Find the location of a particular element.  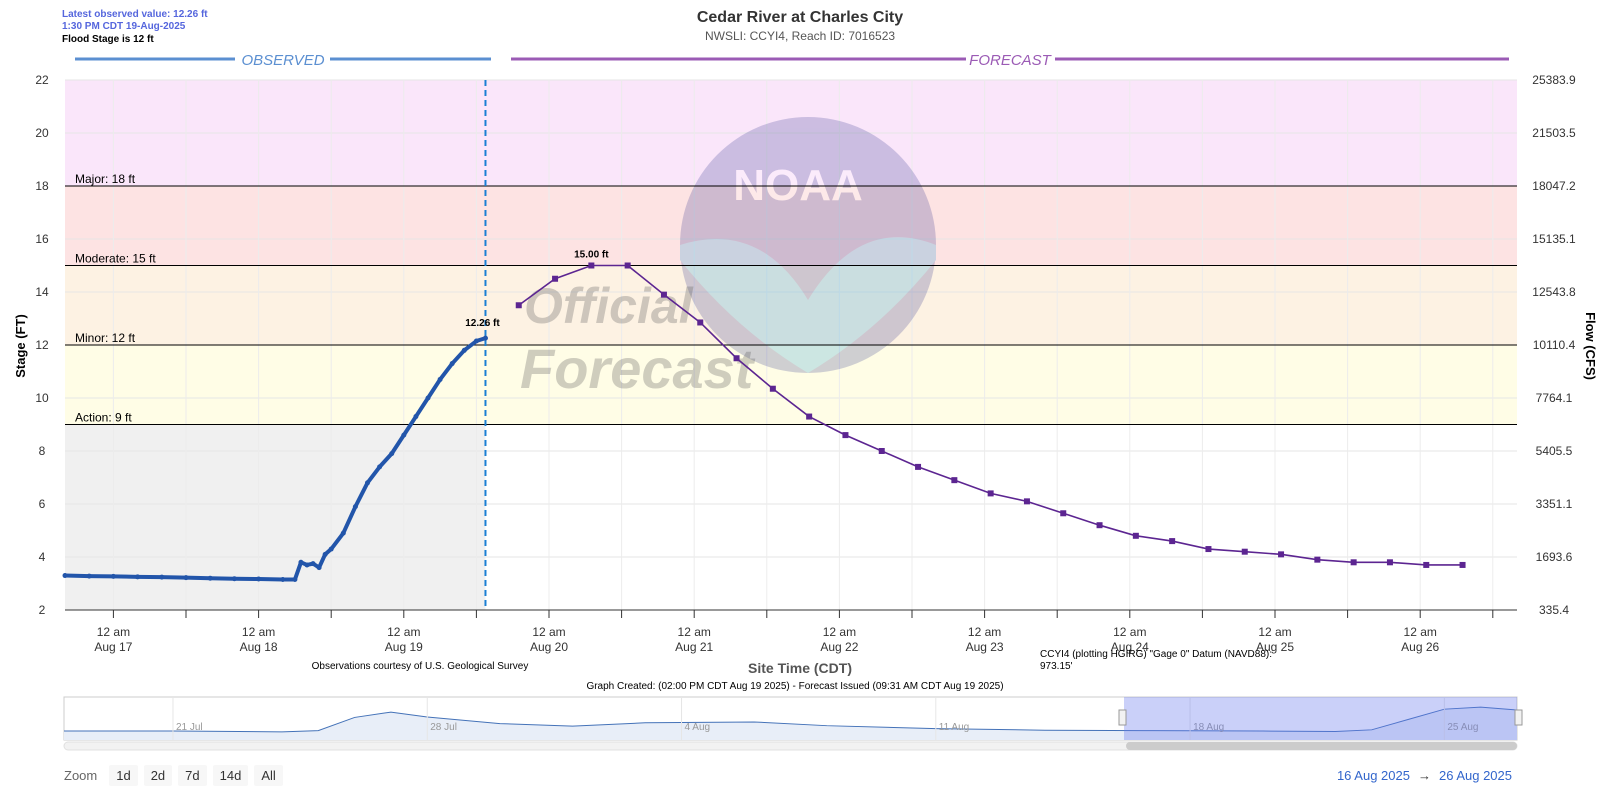

x-tick-label-date: Aug 18 is located at coordinates (259, 647).